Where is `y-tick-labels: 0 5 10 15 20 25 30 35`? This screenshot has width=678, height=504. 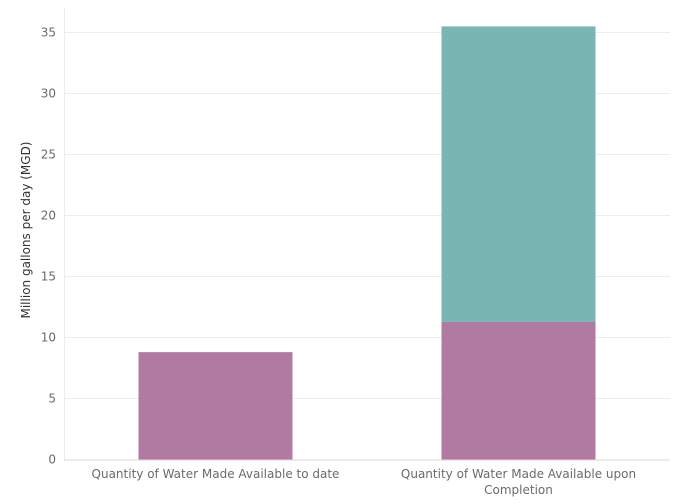
y-tick-labels: 0 5 10 15 20 25 30 35 is located at coordinates (48, 246).